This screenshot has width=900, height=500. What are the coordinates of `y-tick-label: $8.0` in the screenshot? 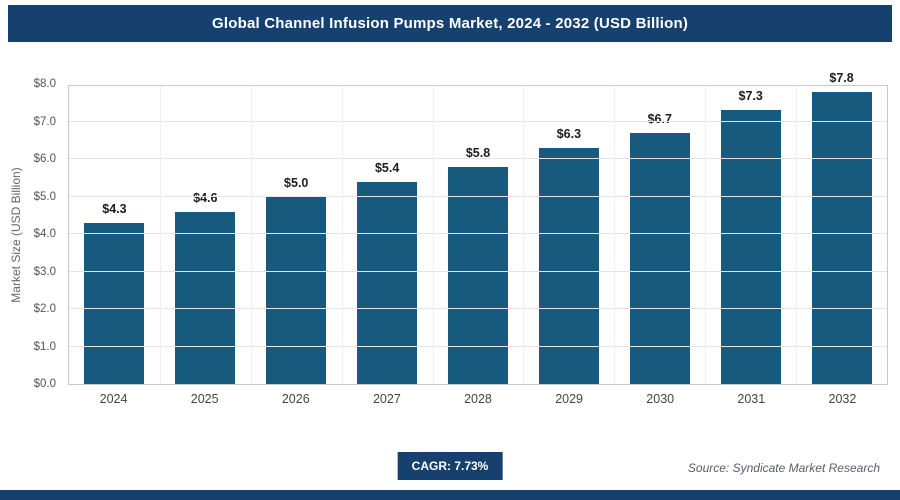 It's located at (44, 84).